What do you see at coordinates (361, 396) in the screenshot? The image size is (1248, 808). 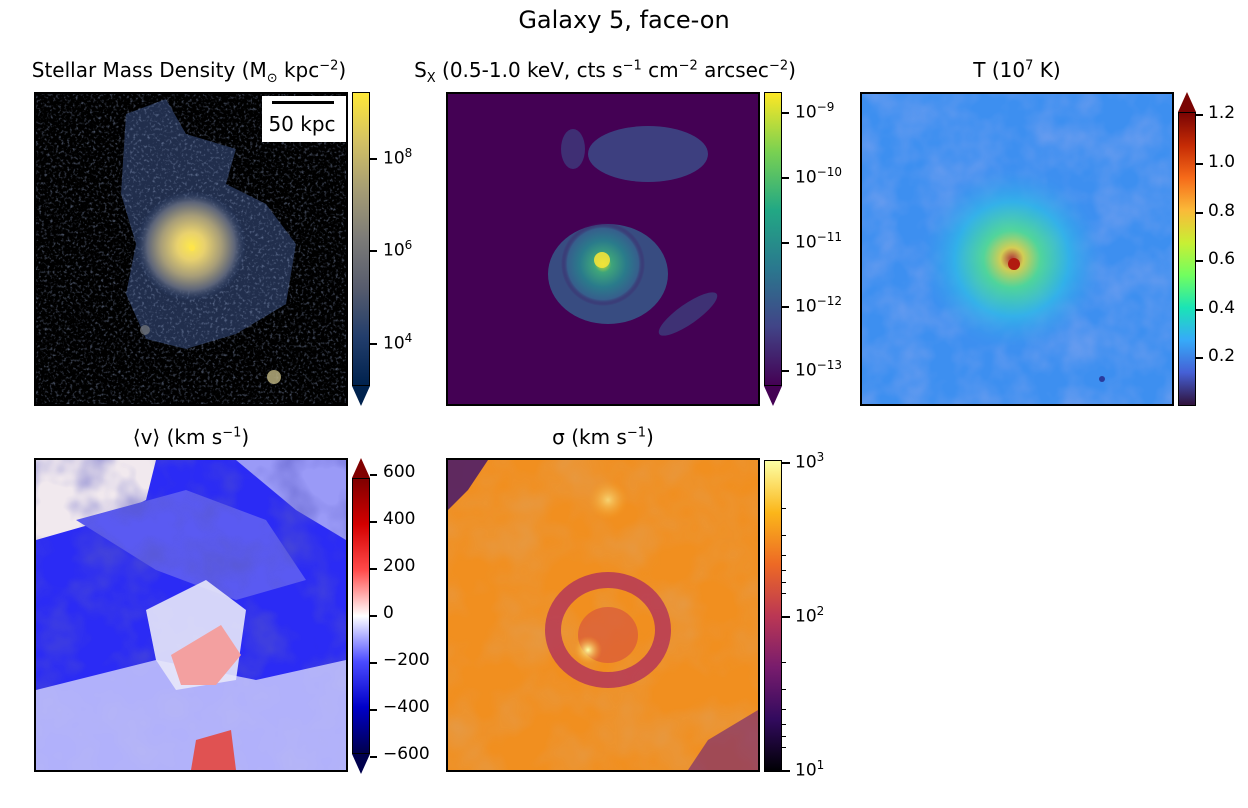 I see `stellar-colorbar-extend-min` at bounding box center [361, 396].